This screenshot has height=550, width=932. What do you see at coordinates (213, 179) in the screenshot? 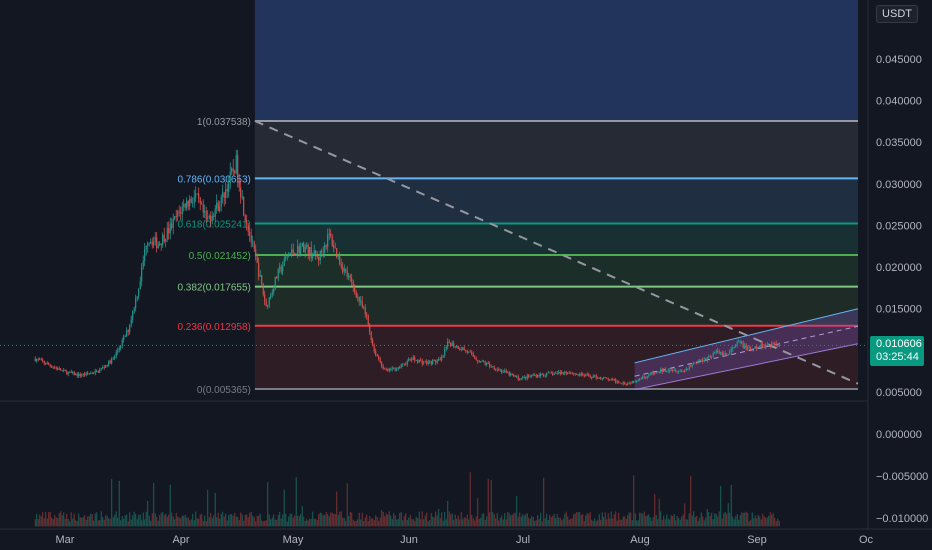
I see `fib-level-label: 0.786(0.030653)` at bounding box center [213, 179].